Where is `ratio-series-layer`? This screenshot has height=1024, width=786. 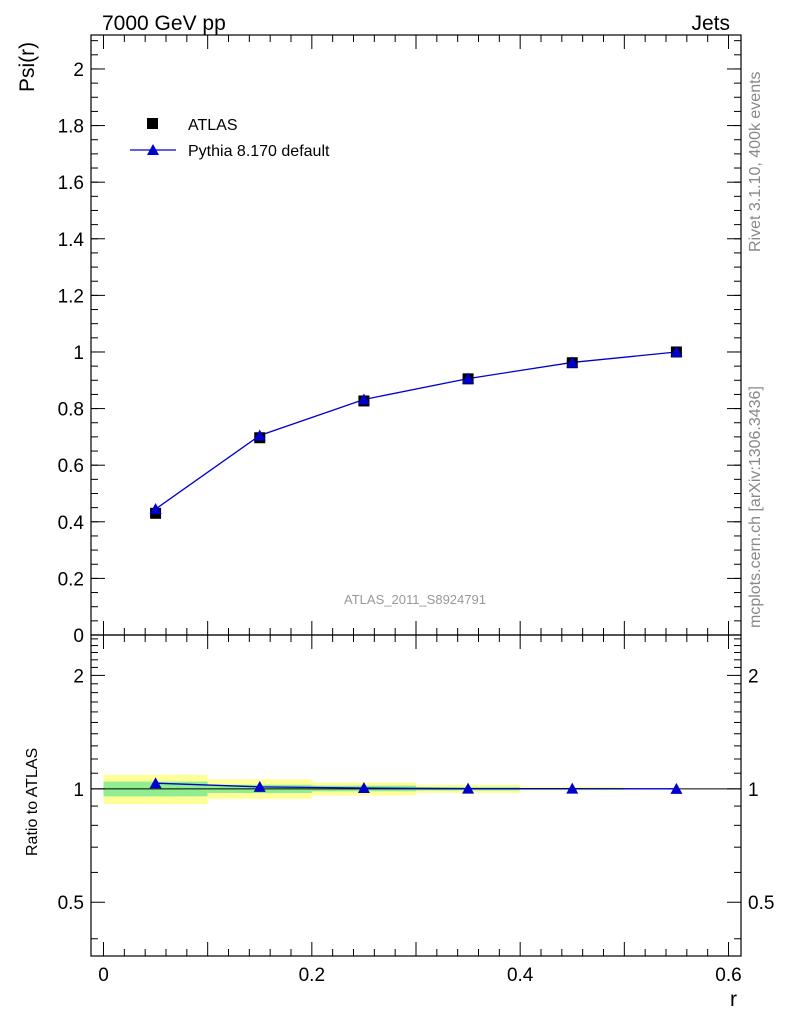
ratio-series-layer is located at coordinates (416, 785).